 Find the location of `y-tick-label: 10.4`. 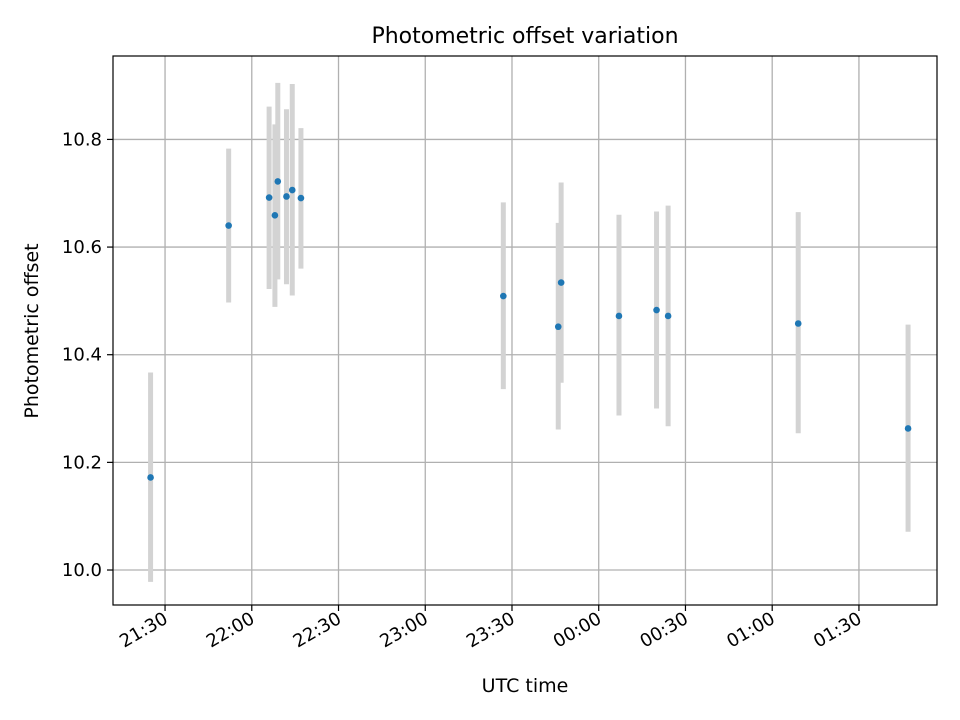

y-tick-label: 10.4 is located at coordinates (82, 355).